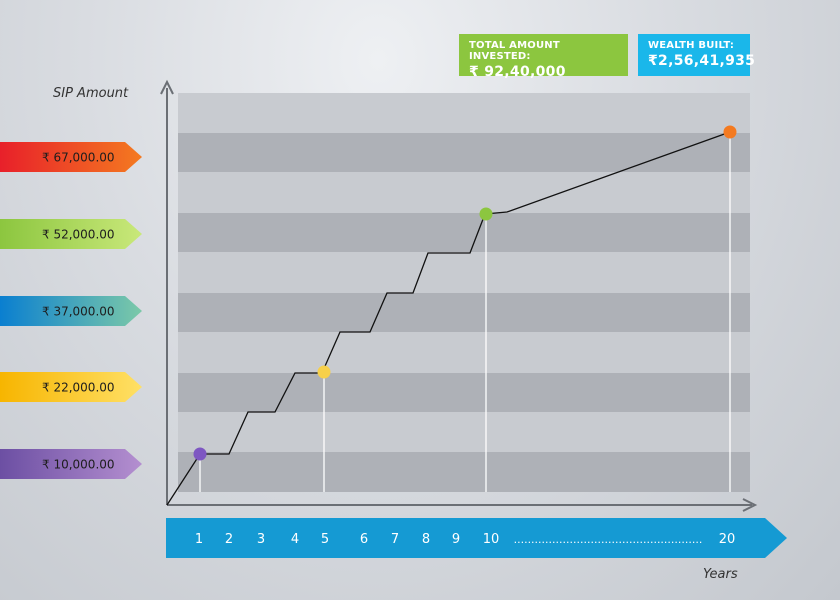 This screenshot has height=600, width=840. Describe the element at coordinates (261, 539) in the screenshot. I see `x-tick-label: 3` at that location.